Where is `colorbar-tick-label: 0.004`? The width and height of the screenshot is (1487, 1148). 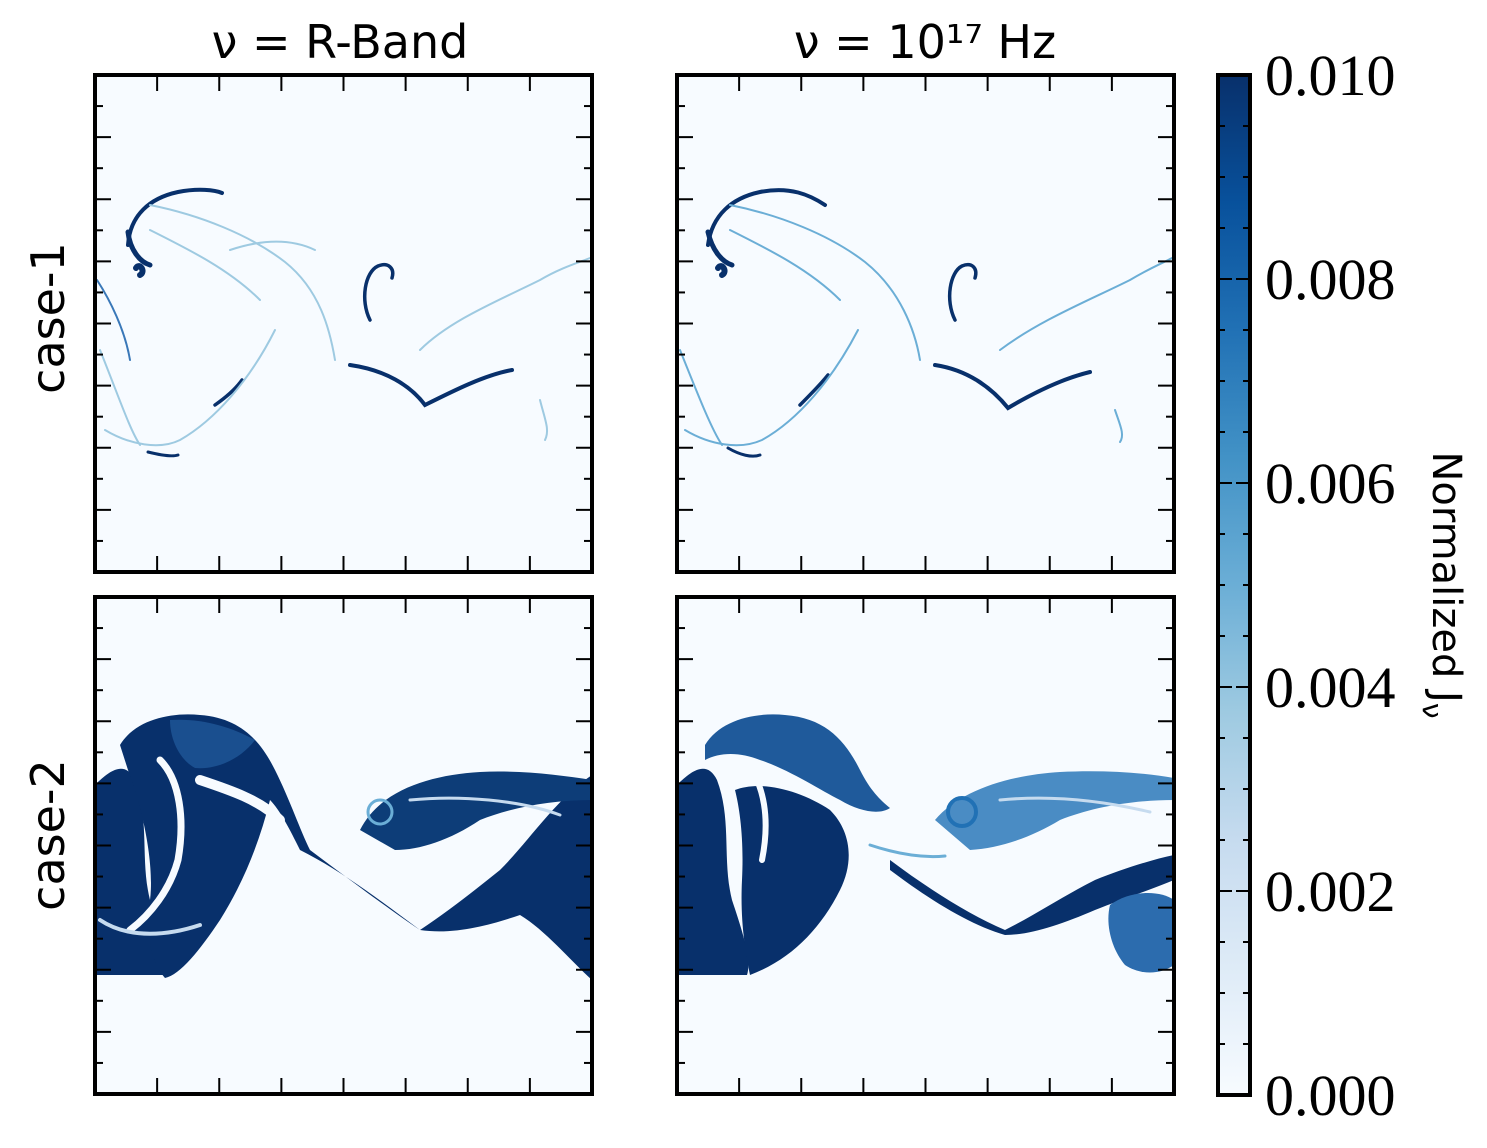 colorbar-tick-label: 0.004 is located at coordinates (1330, 687).